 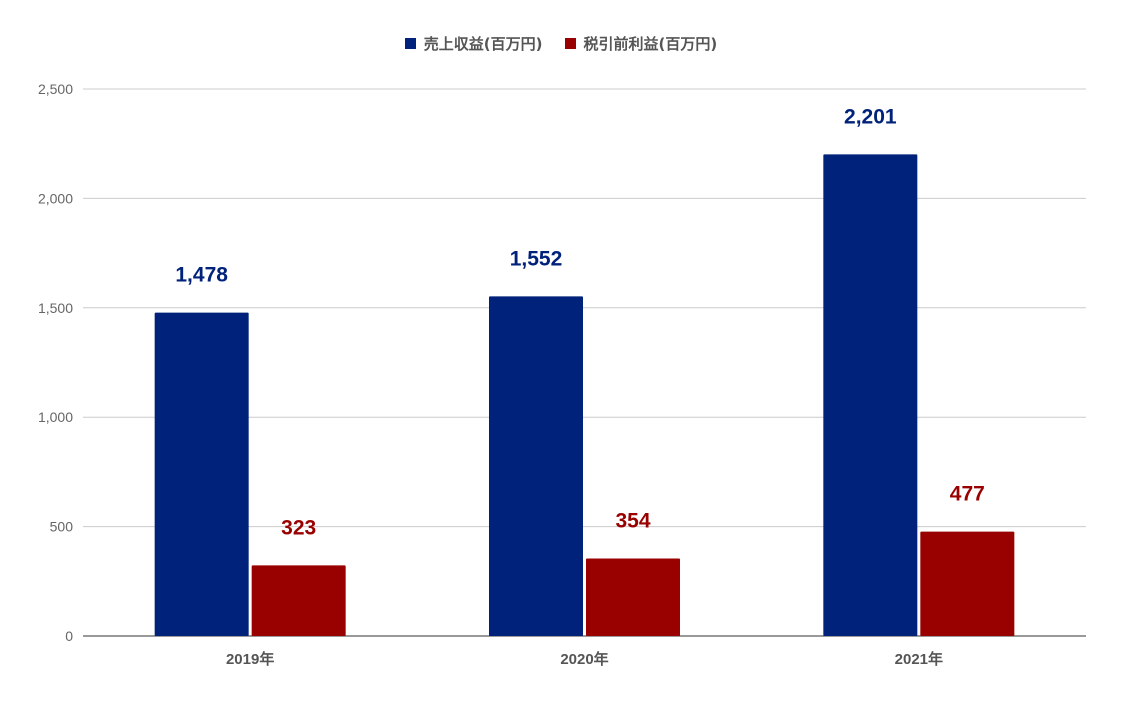 I want to click on y-tick-label: 1,500, so click(x=55, y=308).